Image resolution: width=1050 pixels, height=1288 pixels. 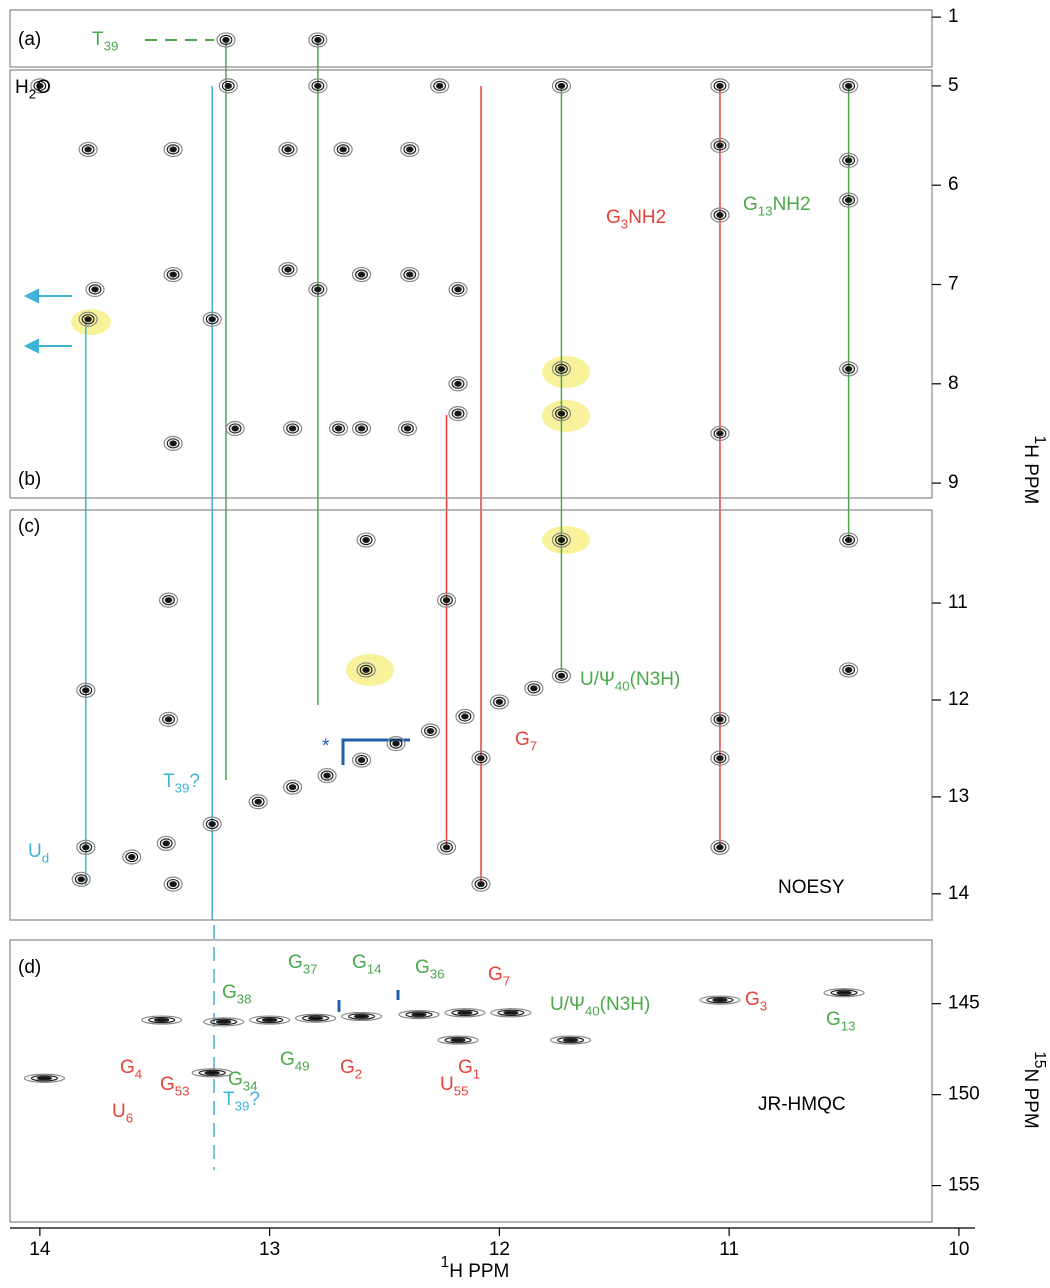 What do you see at coordinates (1030, 474) in the screenshot?
I see `label-text: H PPM` at bounding box center [1030, 474].